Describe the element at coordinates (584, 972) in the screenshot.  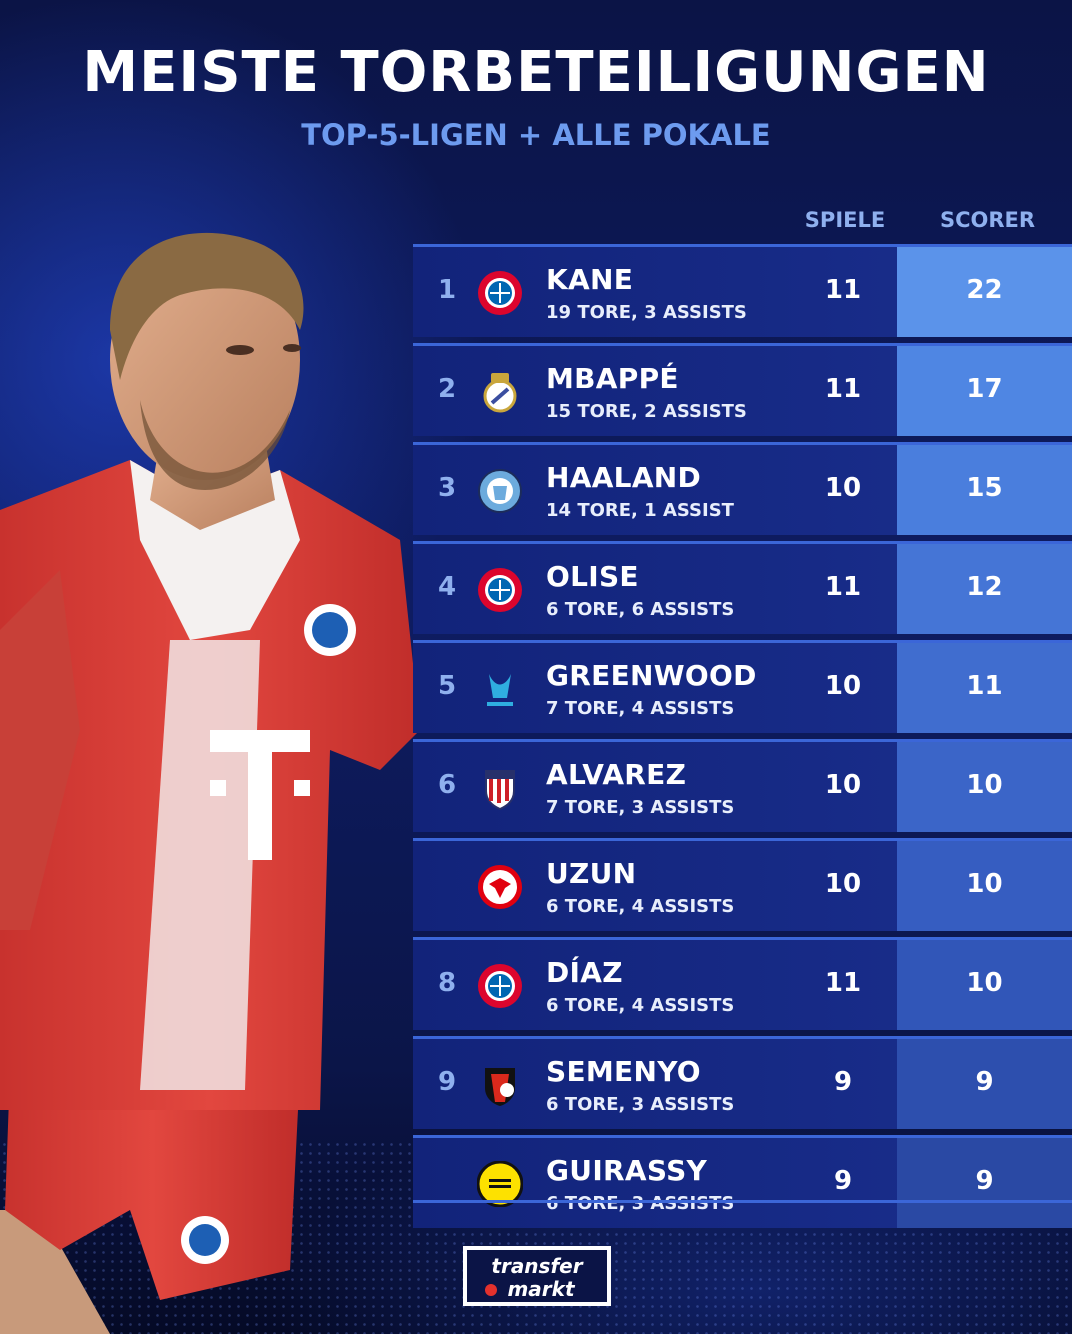
I see `player-name: DÍAZ` at that location.